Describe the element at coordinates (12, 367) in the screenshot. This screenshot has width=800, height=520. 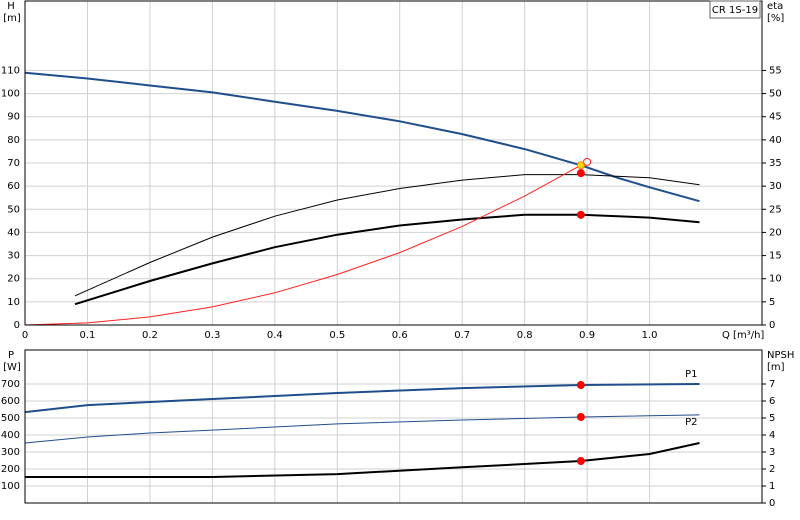
I see `y-axis-unit: [W]` at that location.